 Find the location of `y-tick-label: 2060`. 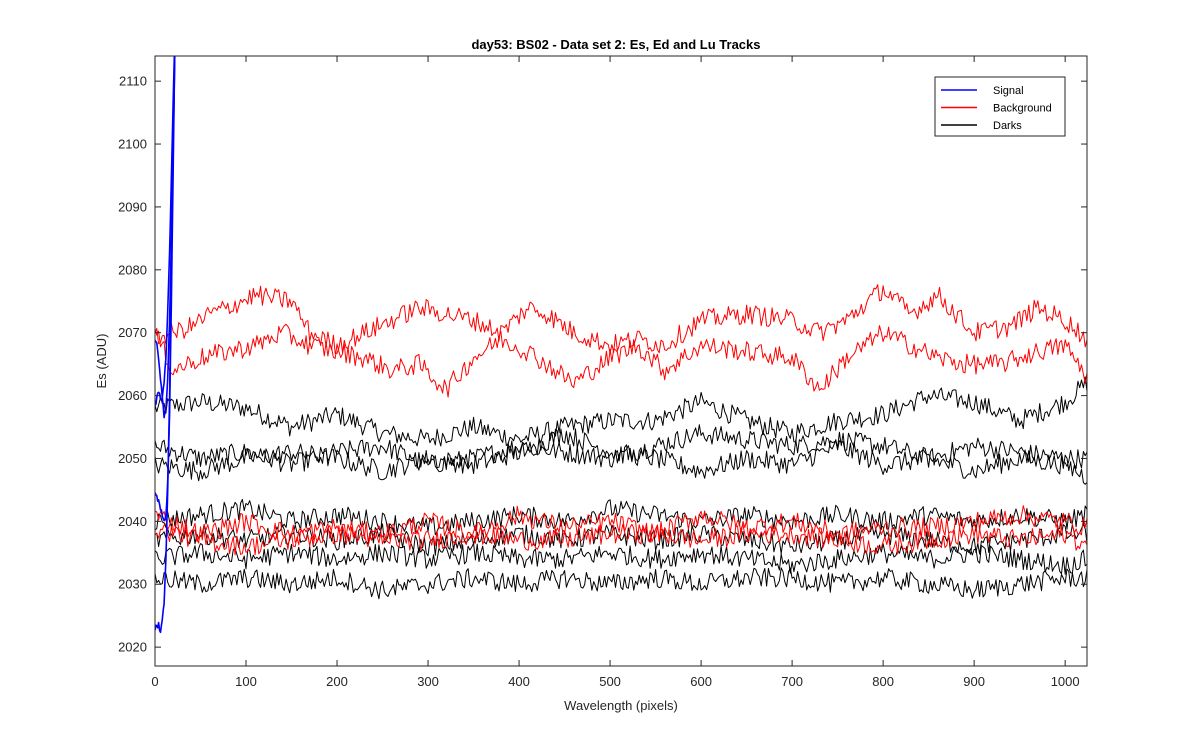

y-tick-label: 2060 is located at coordinates (132, 395).